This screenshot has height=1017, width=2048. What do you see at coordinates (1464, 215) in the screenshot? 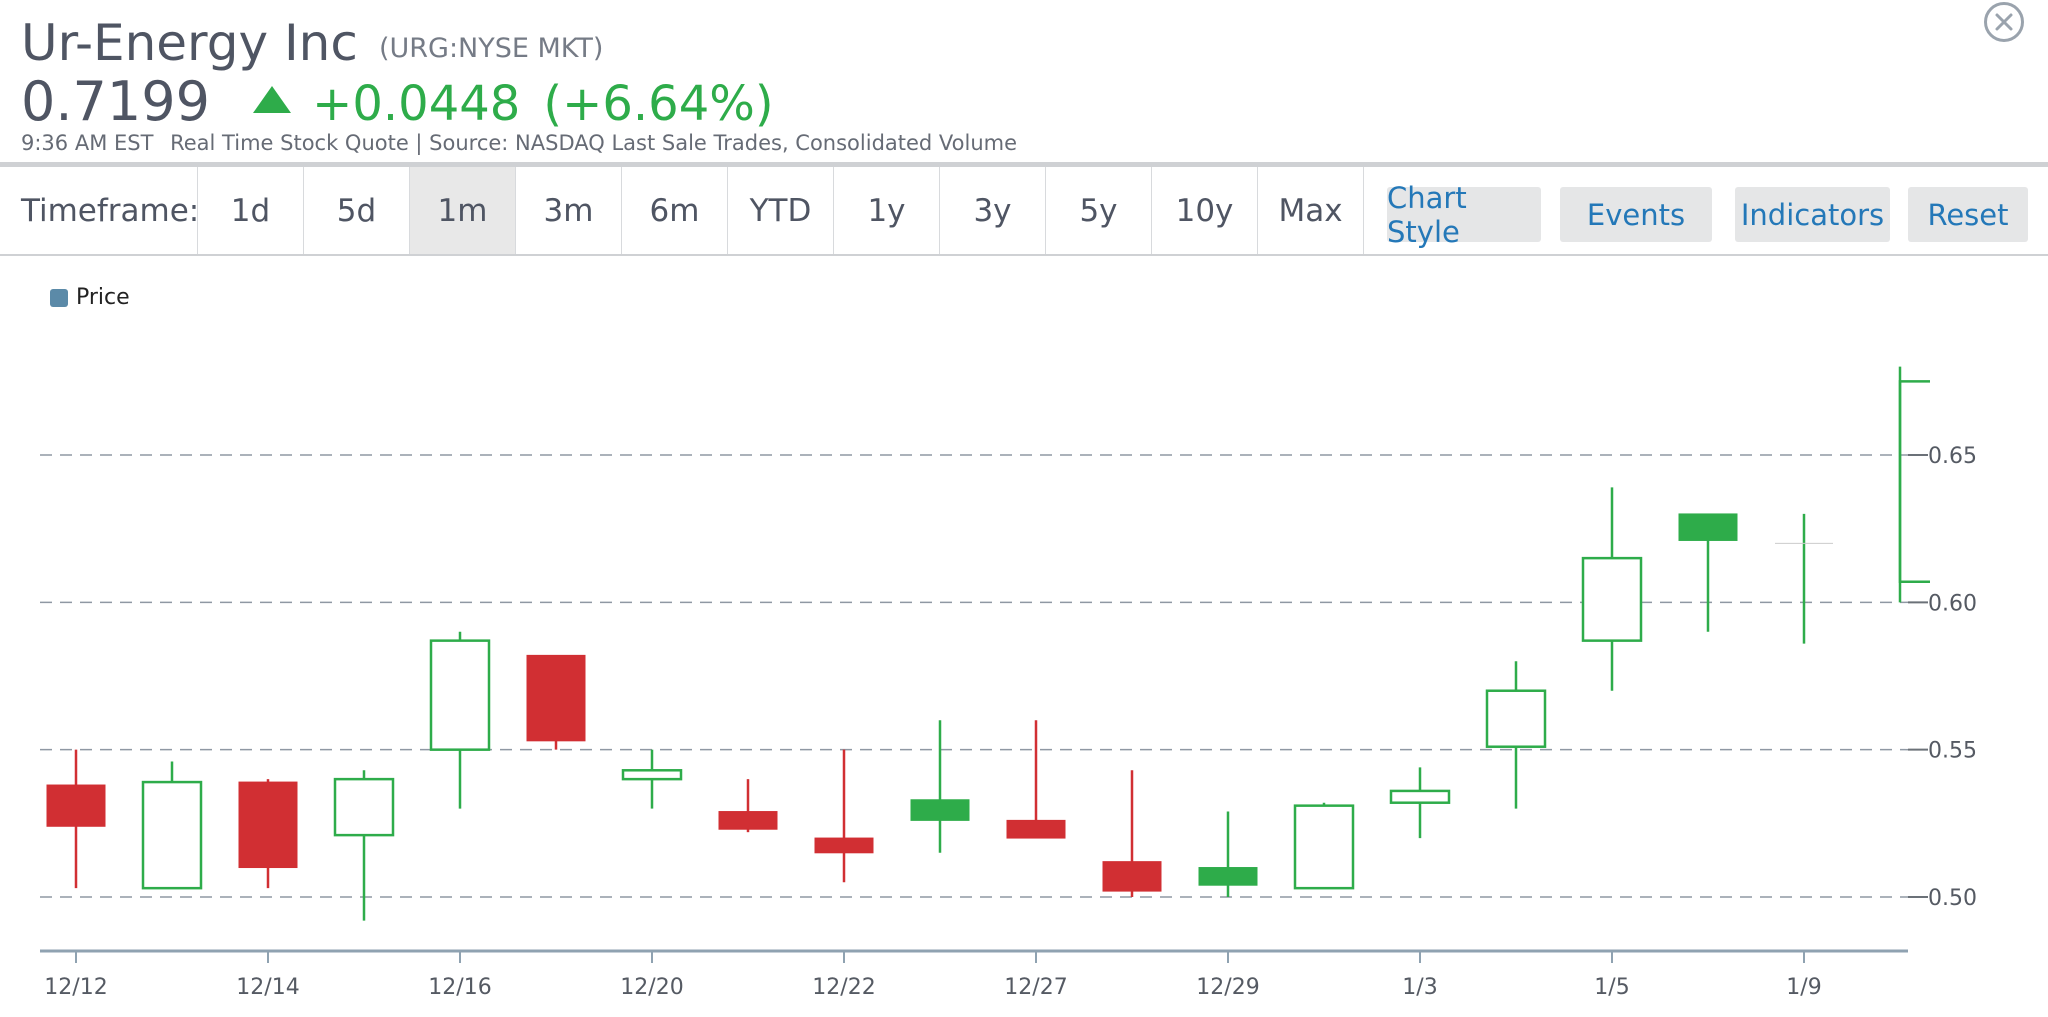
I see `chart-style-button: Chart Style` at bounding box center [1464, 215].